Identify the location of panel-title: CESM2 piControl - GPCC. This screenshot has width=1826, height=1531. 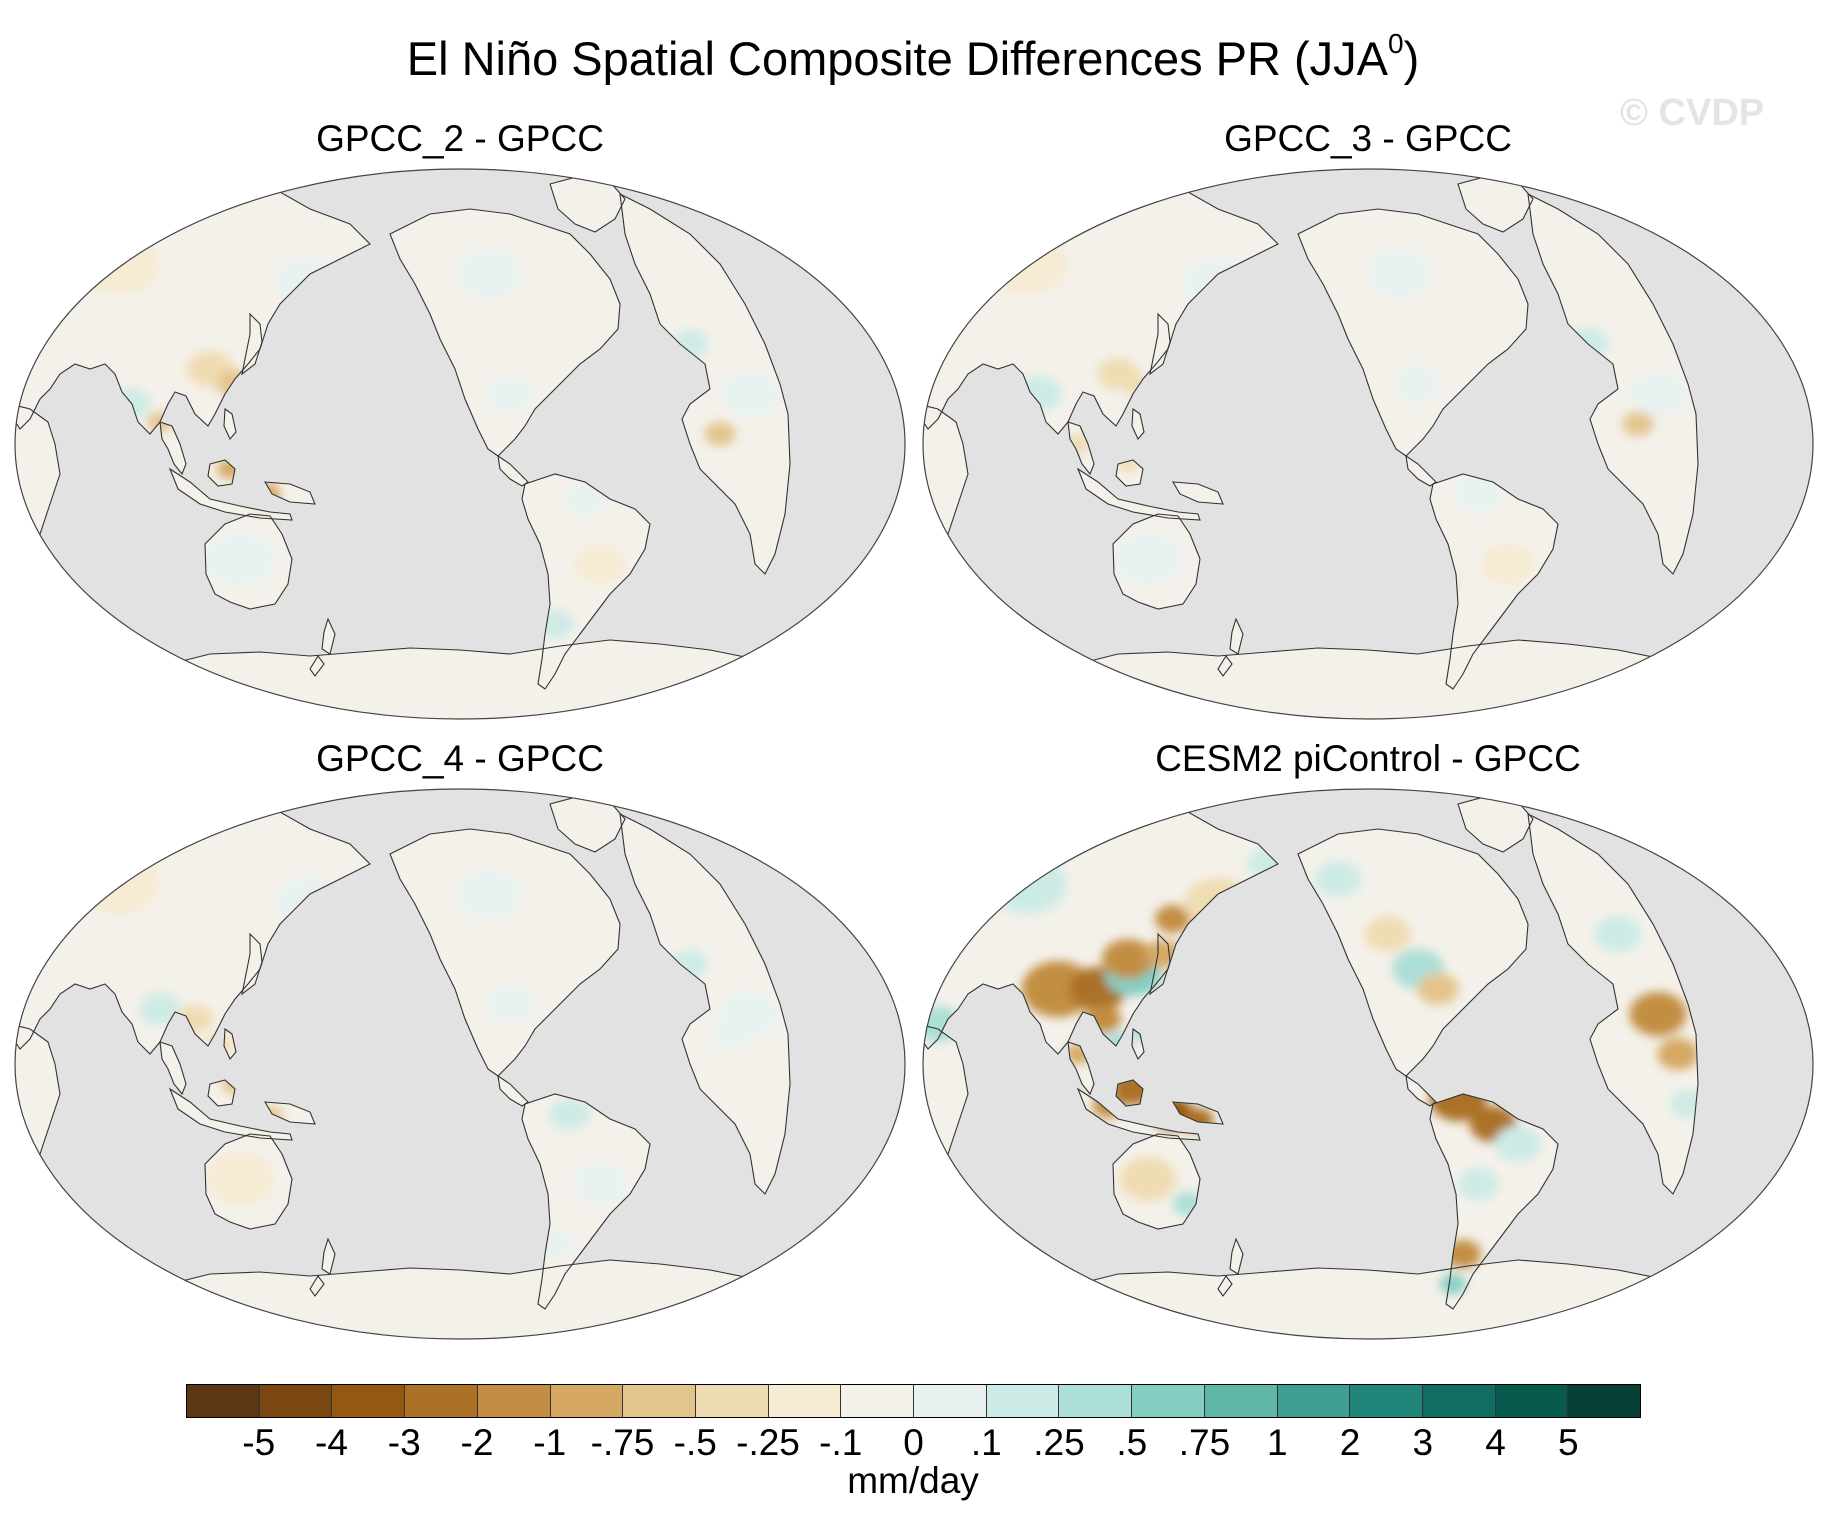
(1368, 758).